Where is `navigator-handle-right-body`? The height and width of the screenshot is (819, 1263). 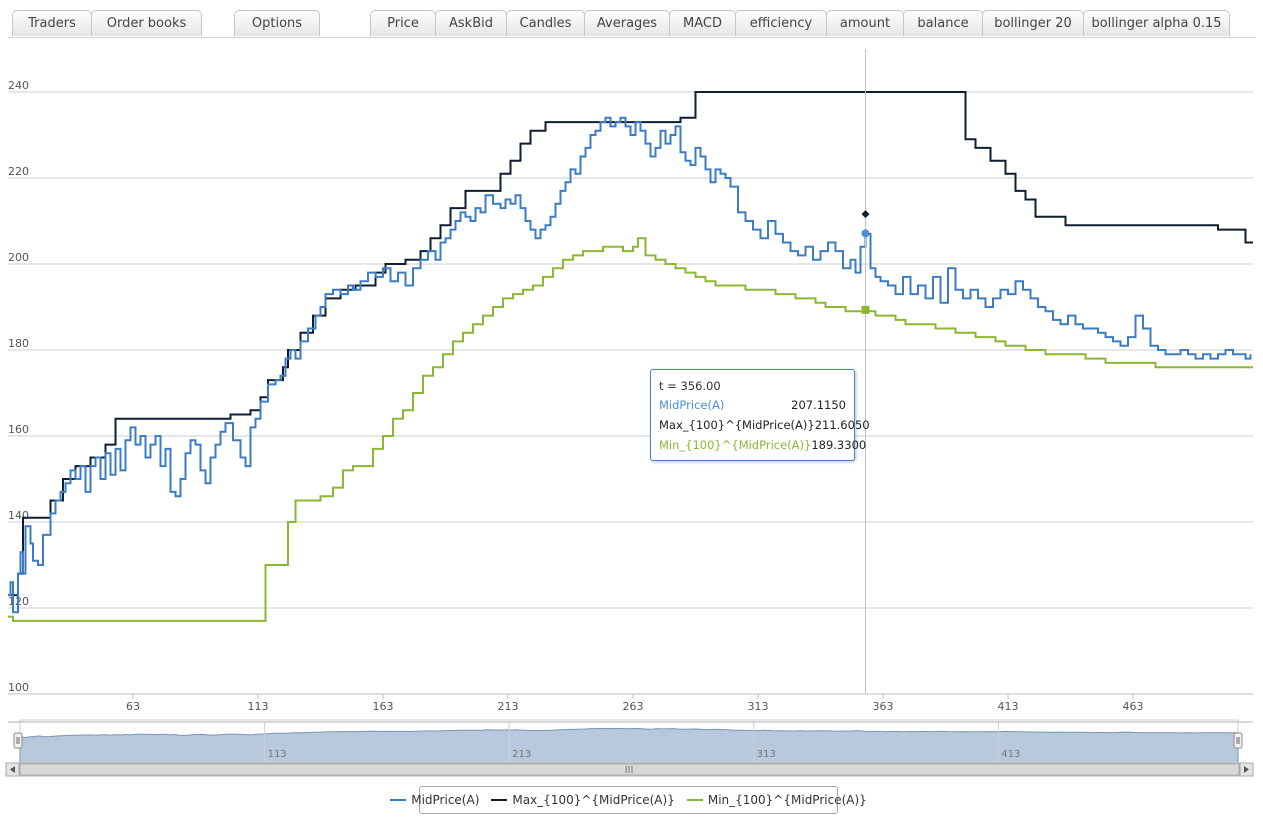 navigator-handle-right-body is located at coordinates (1238, 740).